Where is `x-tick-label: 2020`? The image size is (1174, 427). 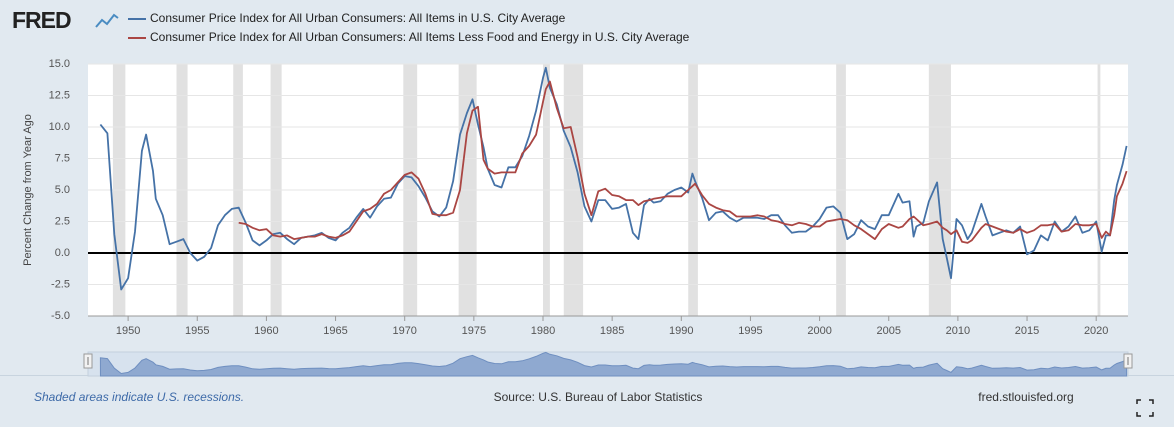 x-tick-label: 2020 is located at coordinates (1096, 331).